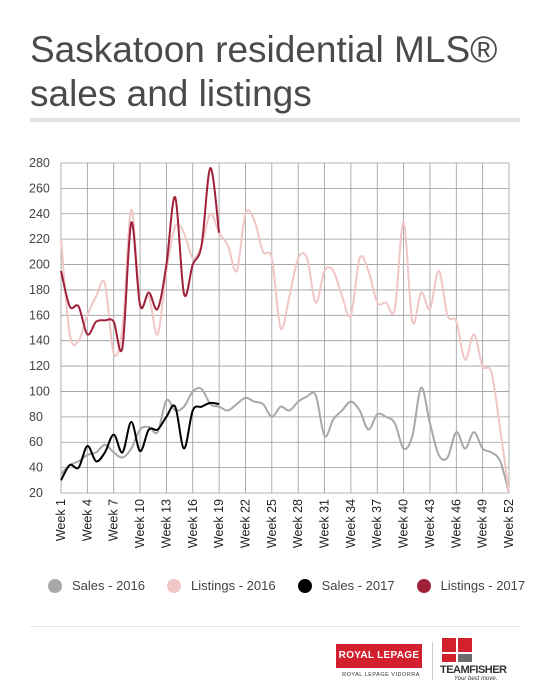 The height and width of the screenshot is (700, 550). What do you see at coordinates (483, 585) in the screenshot?
I see `legend-label-listings-2017: Listings - 2017` at bounding box center [483, 585].